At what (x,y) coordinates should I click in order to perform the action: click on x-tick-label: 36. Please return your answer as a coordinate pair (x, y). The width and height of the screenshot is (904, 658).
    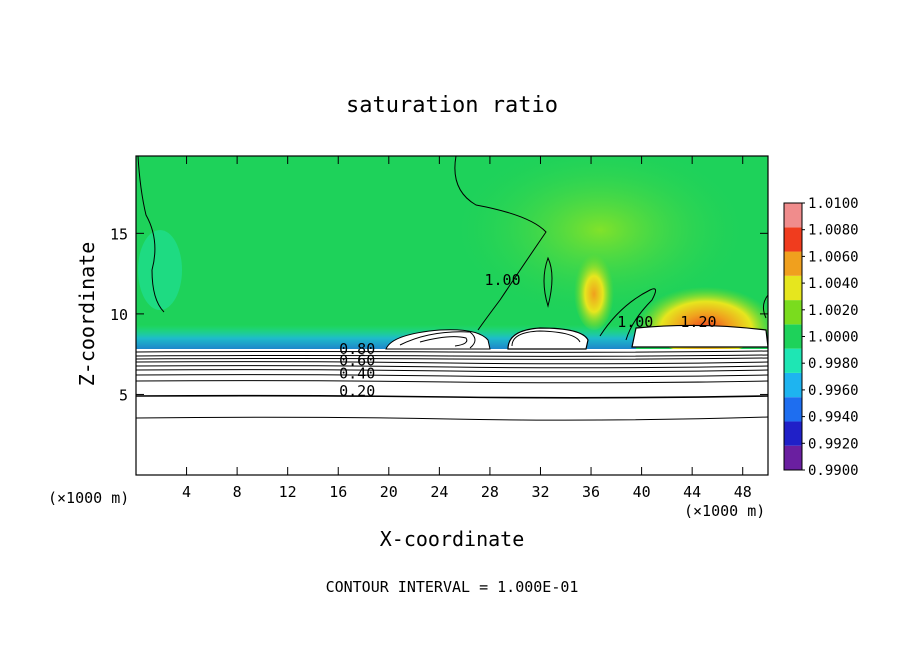
    Looking at the image, I should click on (591, 492).